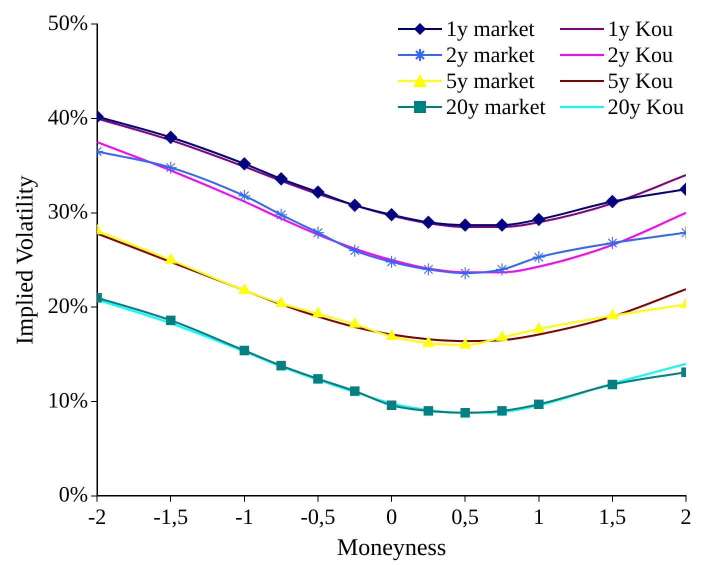 The height and width of the screenshot is (565, 708). What do you see at coordinates (391, 547) in the screenshot?
I see `x-axis-title: Moneyness` at bounding box center [391, 547].